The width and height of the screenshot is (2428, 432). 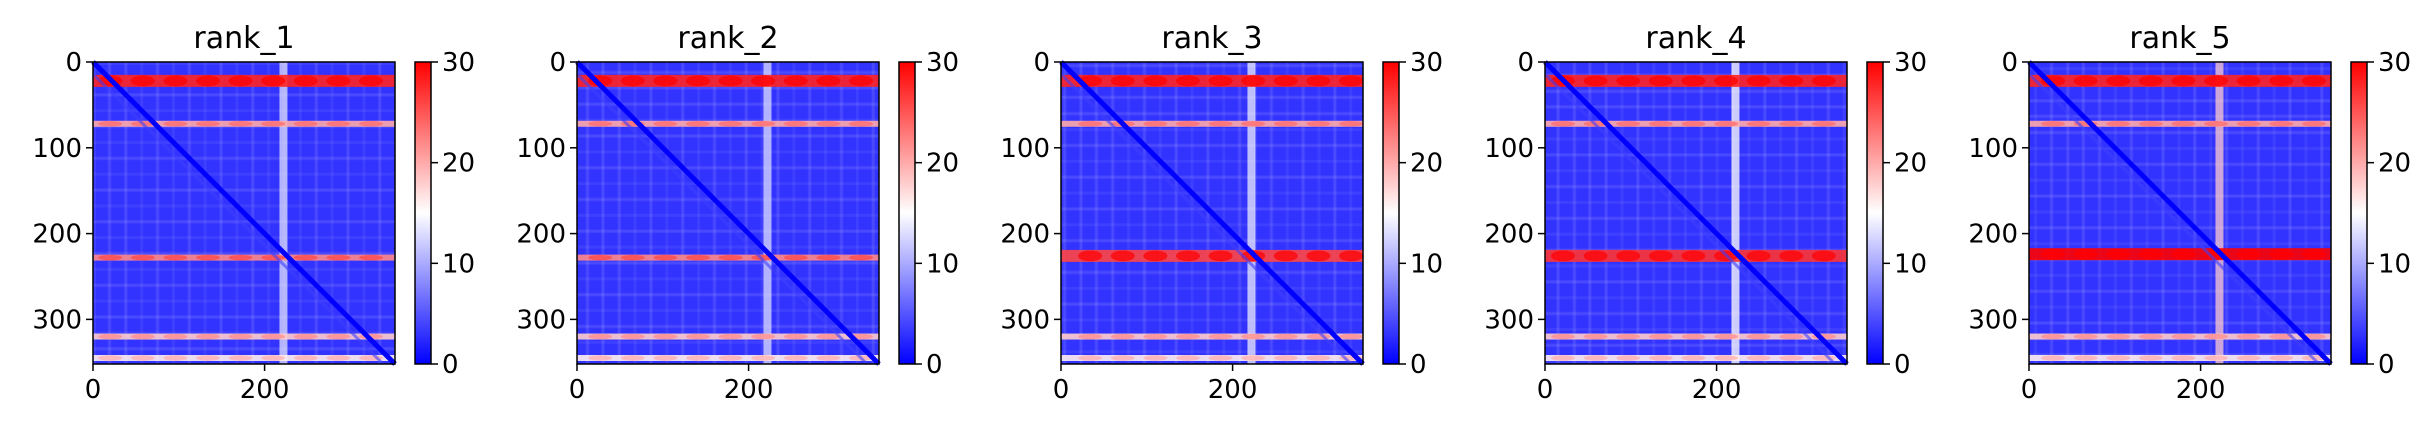 I want to click on panel-title: rank_5, so click(x=2179, y=38).